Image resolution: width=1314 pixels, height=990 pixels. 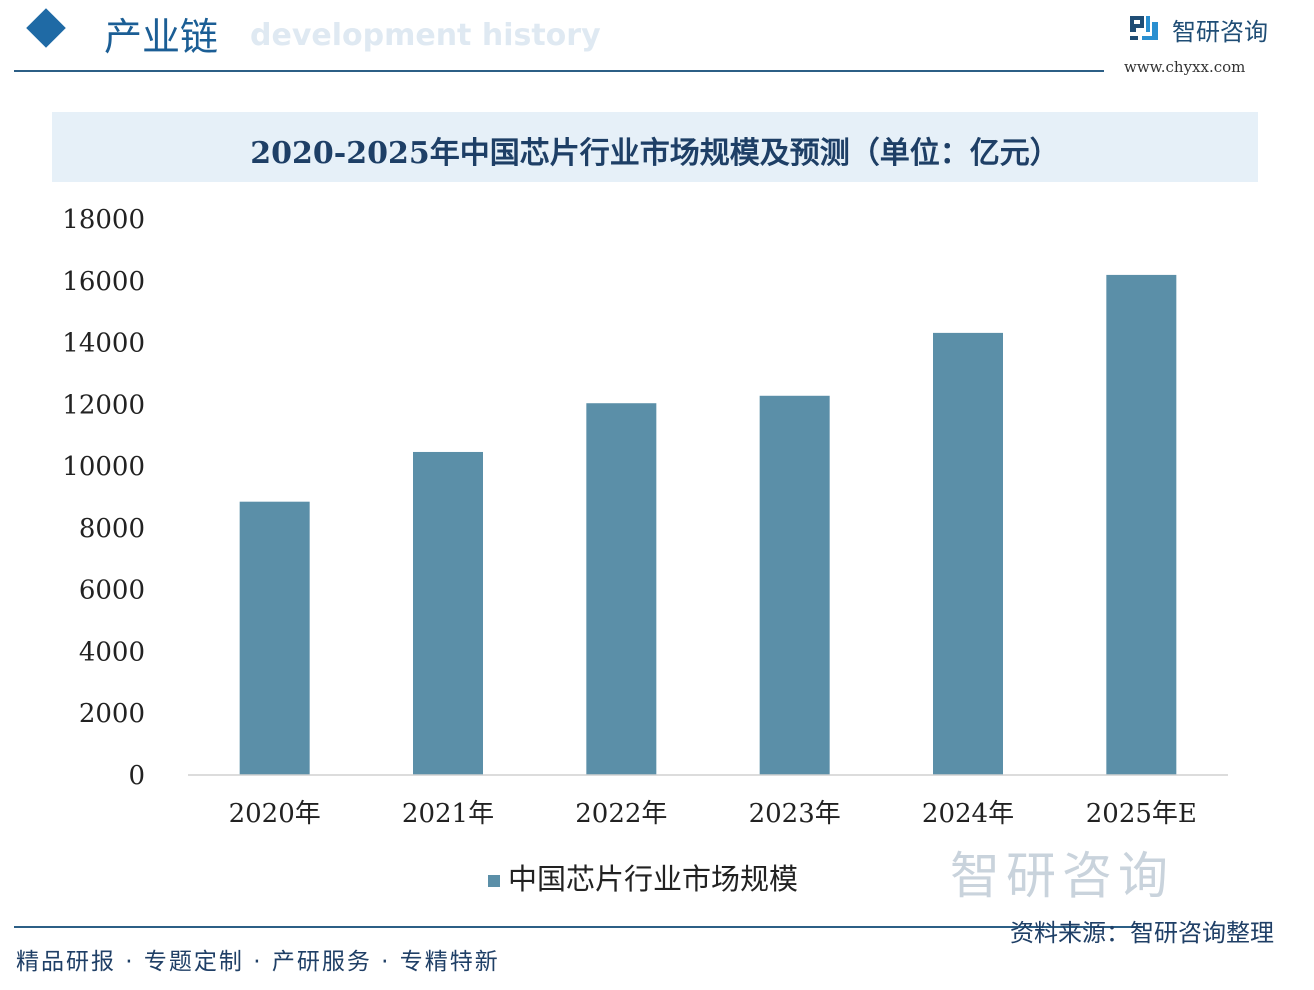 What do you see at coordinates (968, 814) in the screenshot?
I see `x-tick-label: 2024年` at bounding box center [968, 814].